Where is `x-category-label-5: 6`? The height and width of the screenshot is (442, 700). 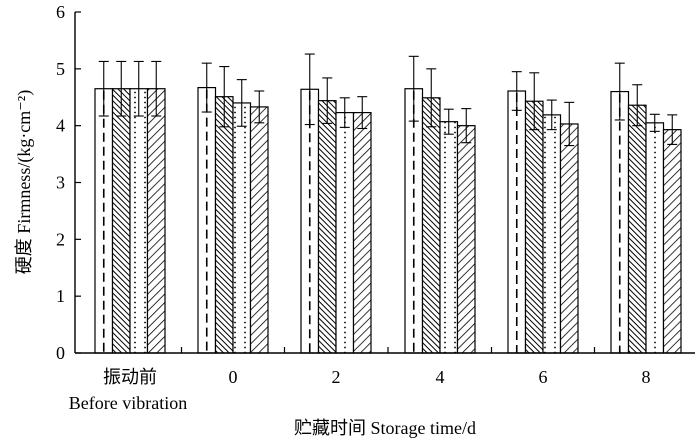
x-category-label-5: 6 is located at coordinates (543, 377).